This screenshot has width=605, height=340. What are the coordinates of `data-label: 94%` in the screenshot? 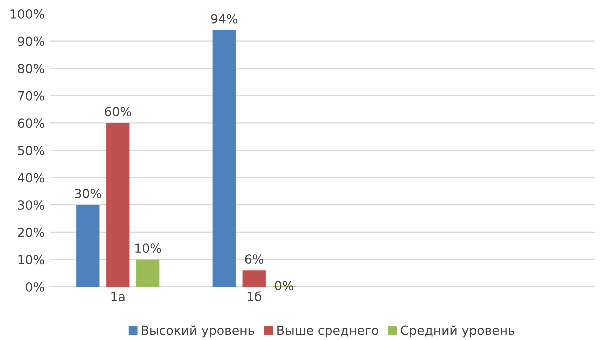 It's located at (224, 19).